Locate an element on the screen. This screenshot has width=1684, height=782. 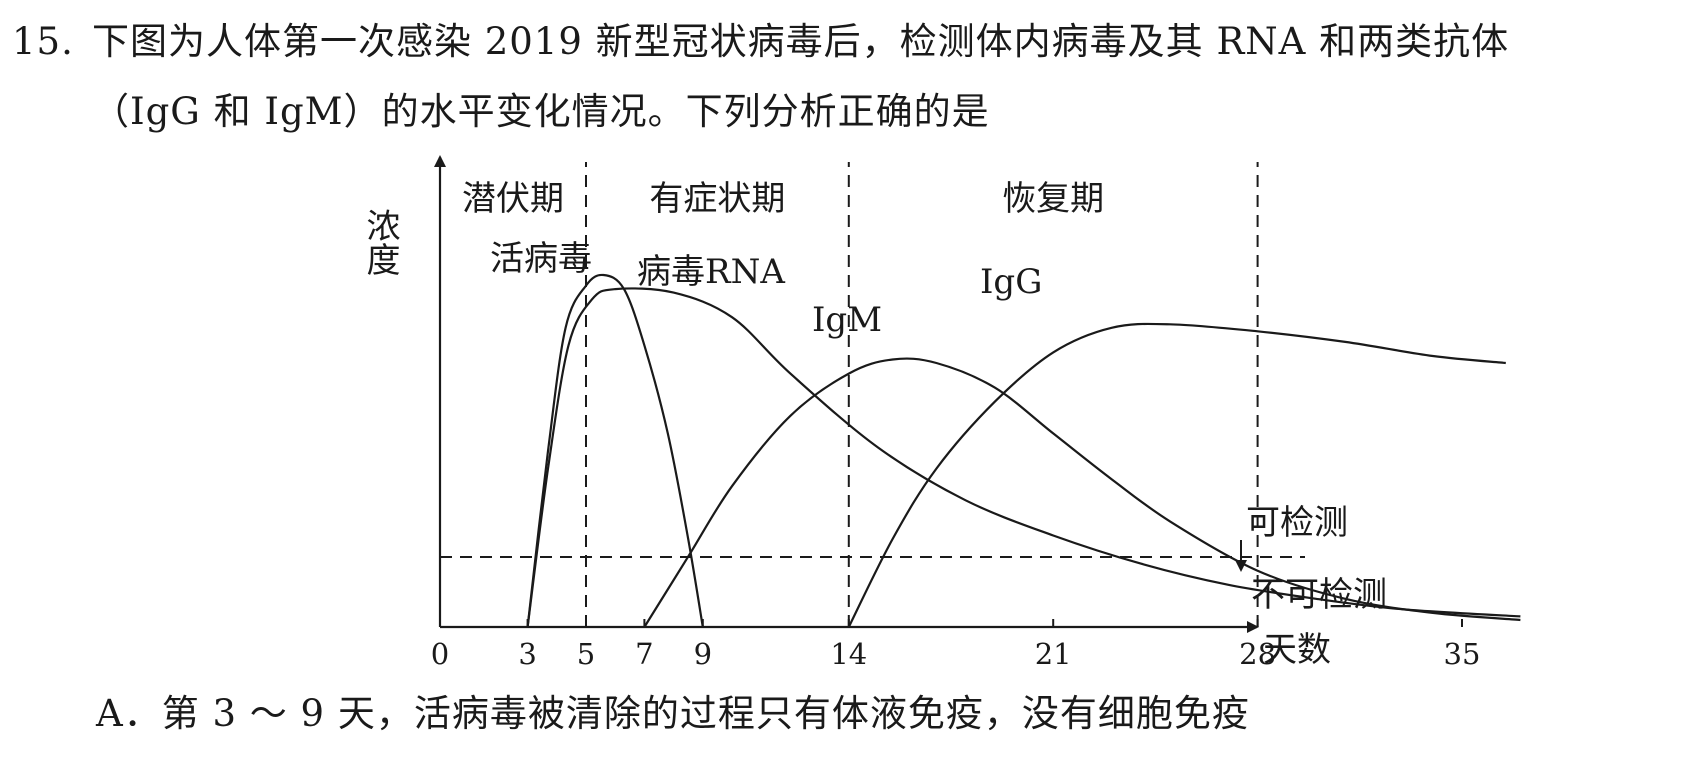
x-tick-label-9: 9 is located at coordinates (703, 654).